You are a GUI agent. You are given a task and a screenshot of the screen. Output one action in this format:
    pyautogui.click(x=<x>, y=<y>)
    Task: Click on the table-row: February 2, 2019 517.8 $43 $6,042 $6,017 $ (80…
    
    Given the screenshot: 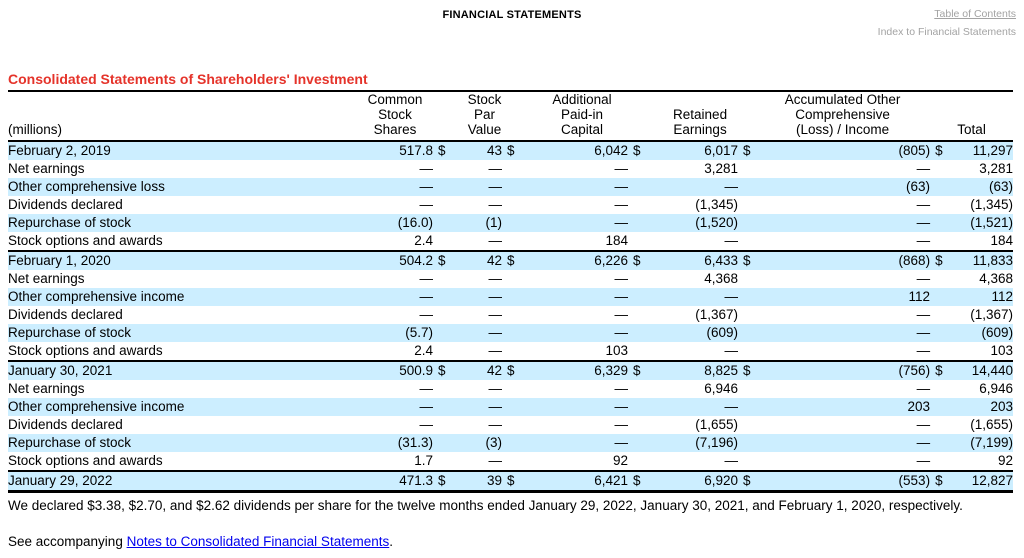 What is the action you would take?
    pyautogui.click(x=511, y=150)
    